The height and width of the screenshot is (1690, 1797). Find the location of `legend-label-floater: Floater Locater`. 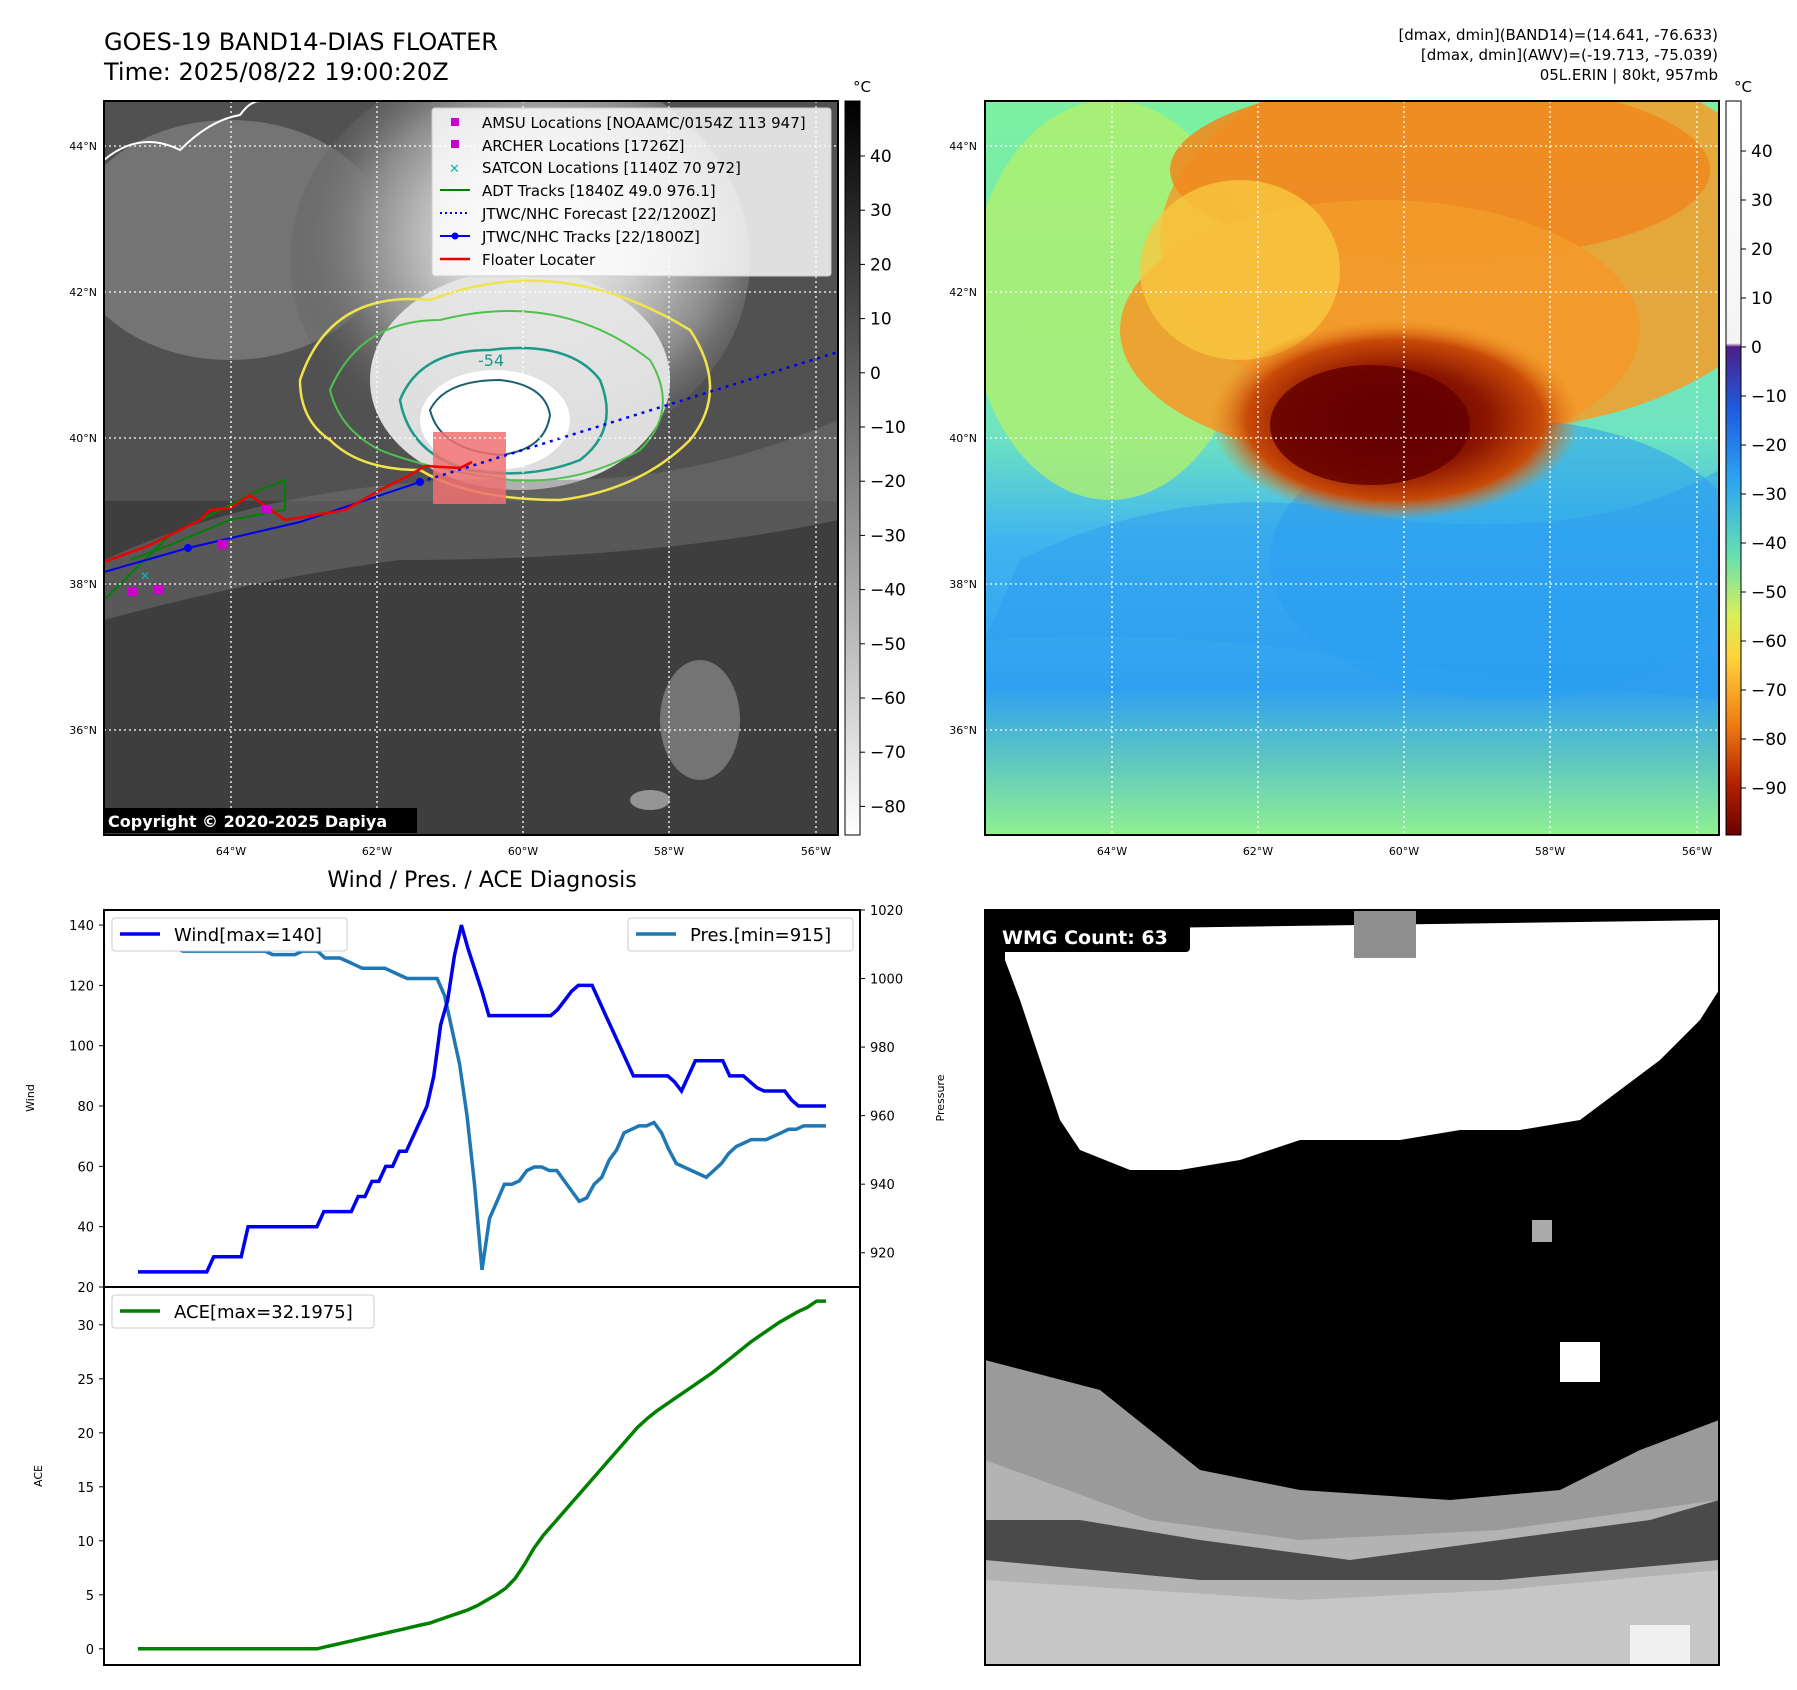

legend-label-floater: Floater Locater is located at coordinates (539, 260).